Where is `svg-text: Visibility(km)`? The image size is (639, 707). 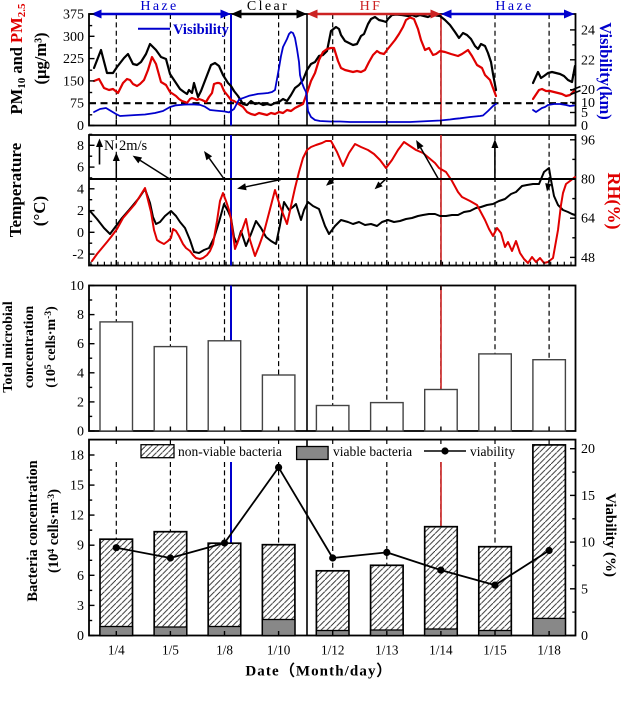 svg-text: Visibility(km) is located at coordinates (605, 70).